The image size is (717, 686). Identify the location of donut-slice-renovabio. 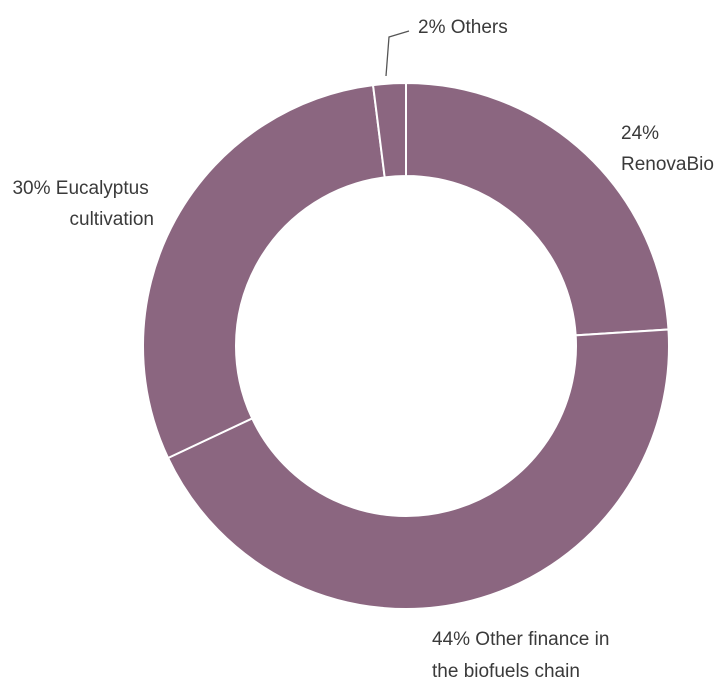
(537, 209).